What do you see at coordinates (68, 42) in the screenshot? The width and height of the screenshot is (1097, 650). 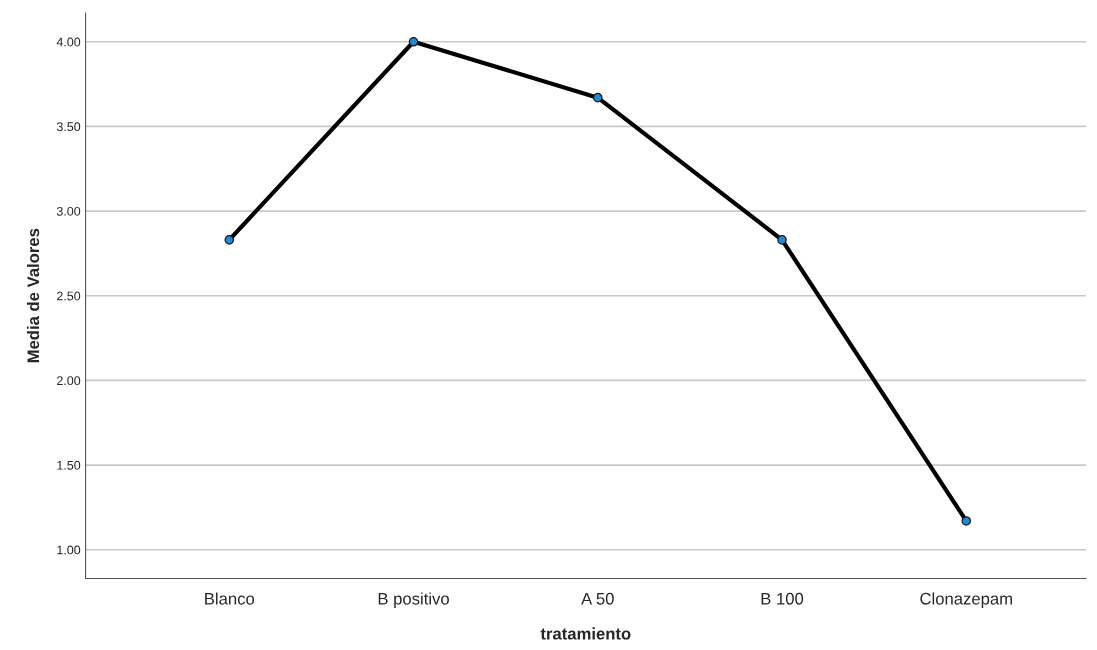 I see `y-tick-label: 4.00` at bounding box center [68, 42].